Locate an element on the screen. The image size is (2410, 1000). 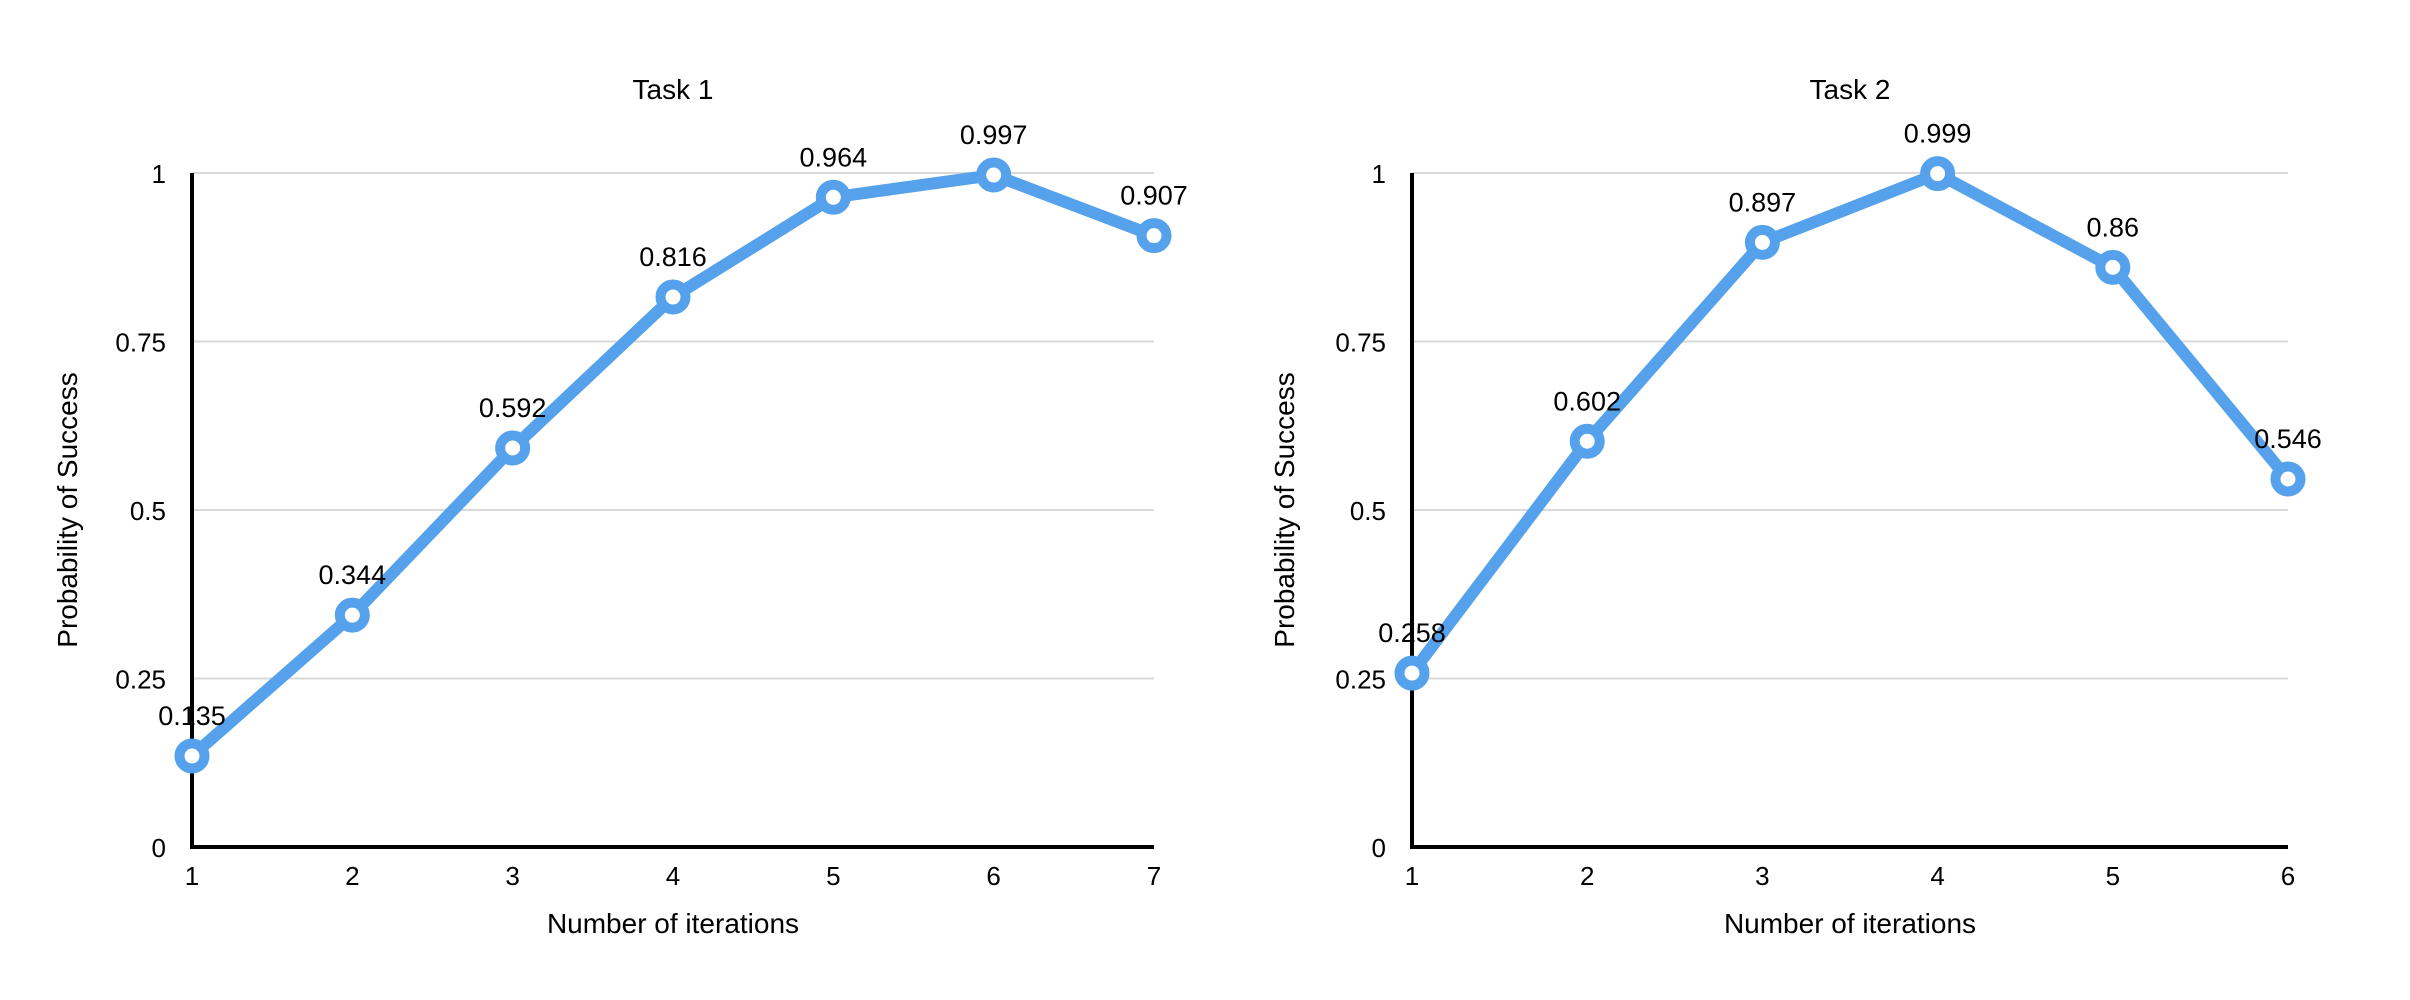
data-point-label: 0.135 is located at coordinates (192, 716).